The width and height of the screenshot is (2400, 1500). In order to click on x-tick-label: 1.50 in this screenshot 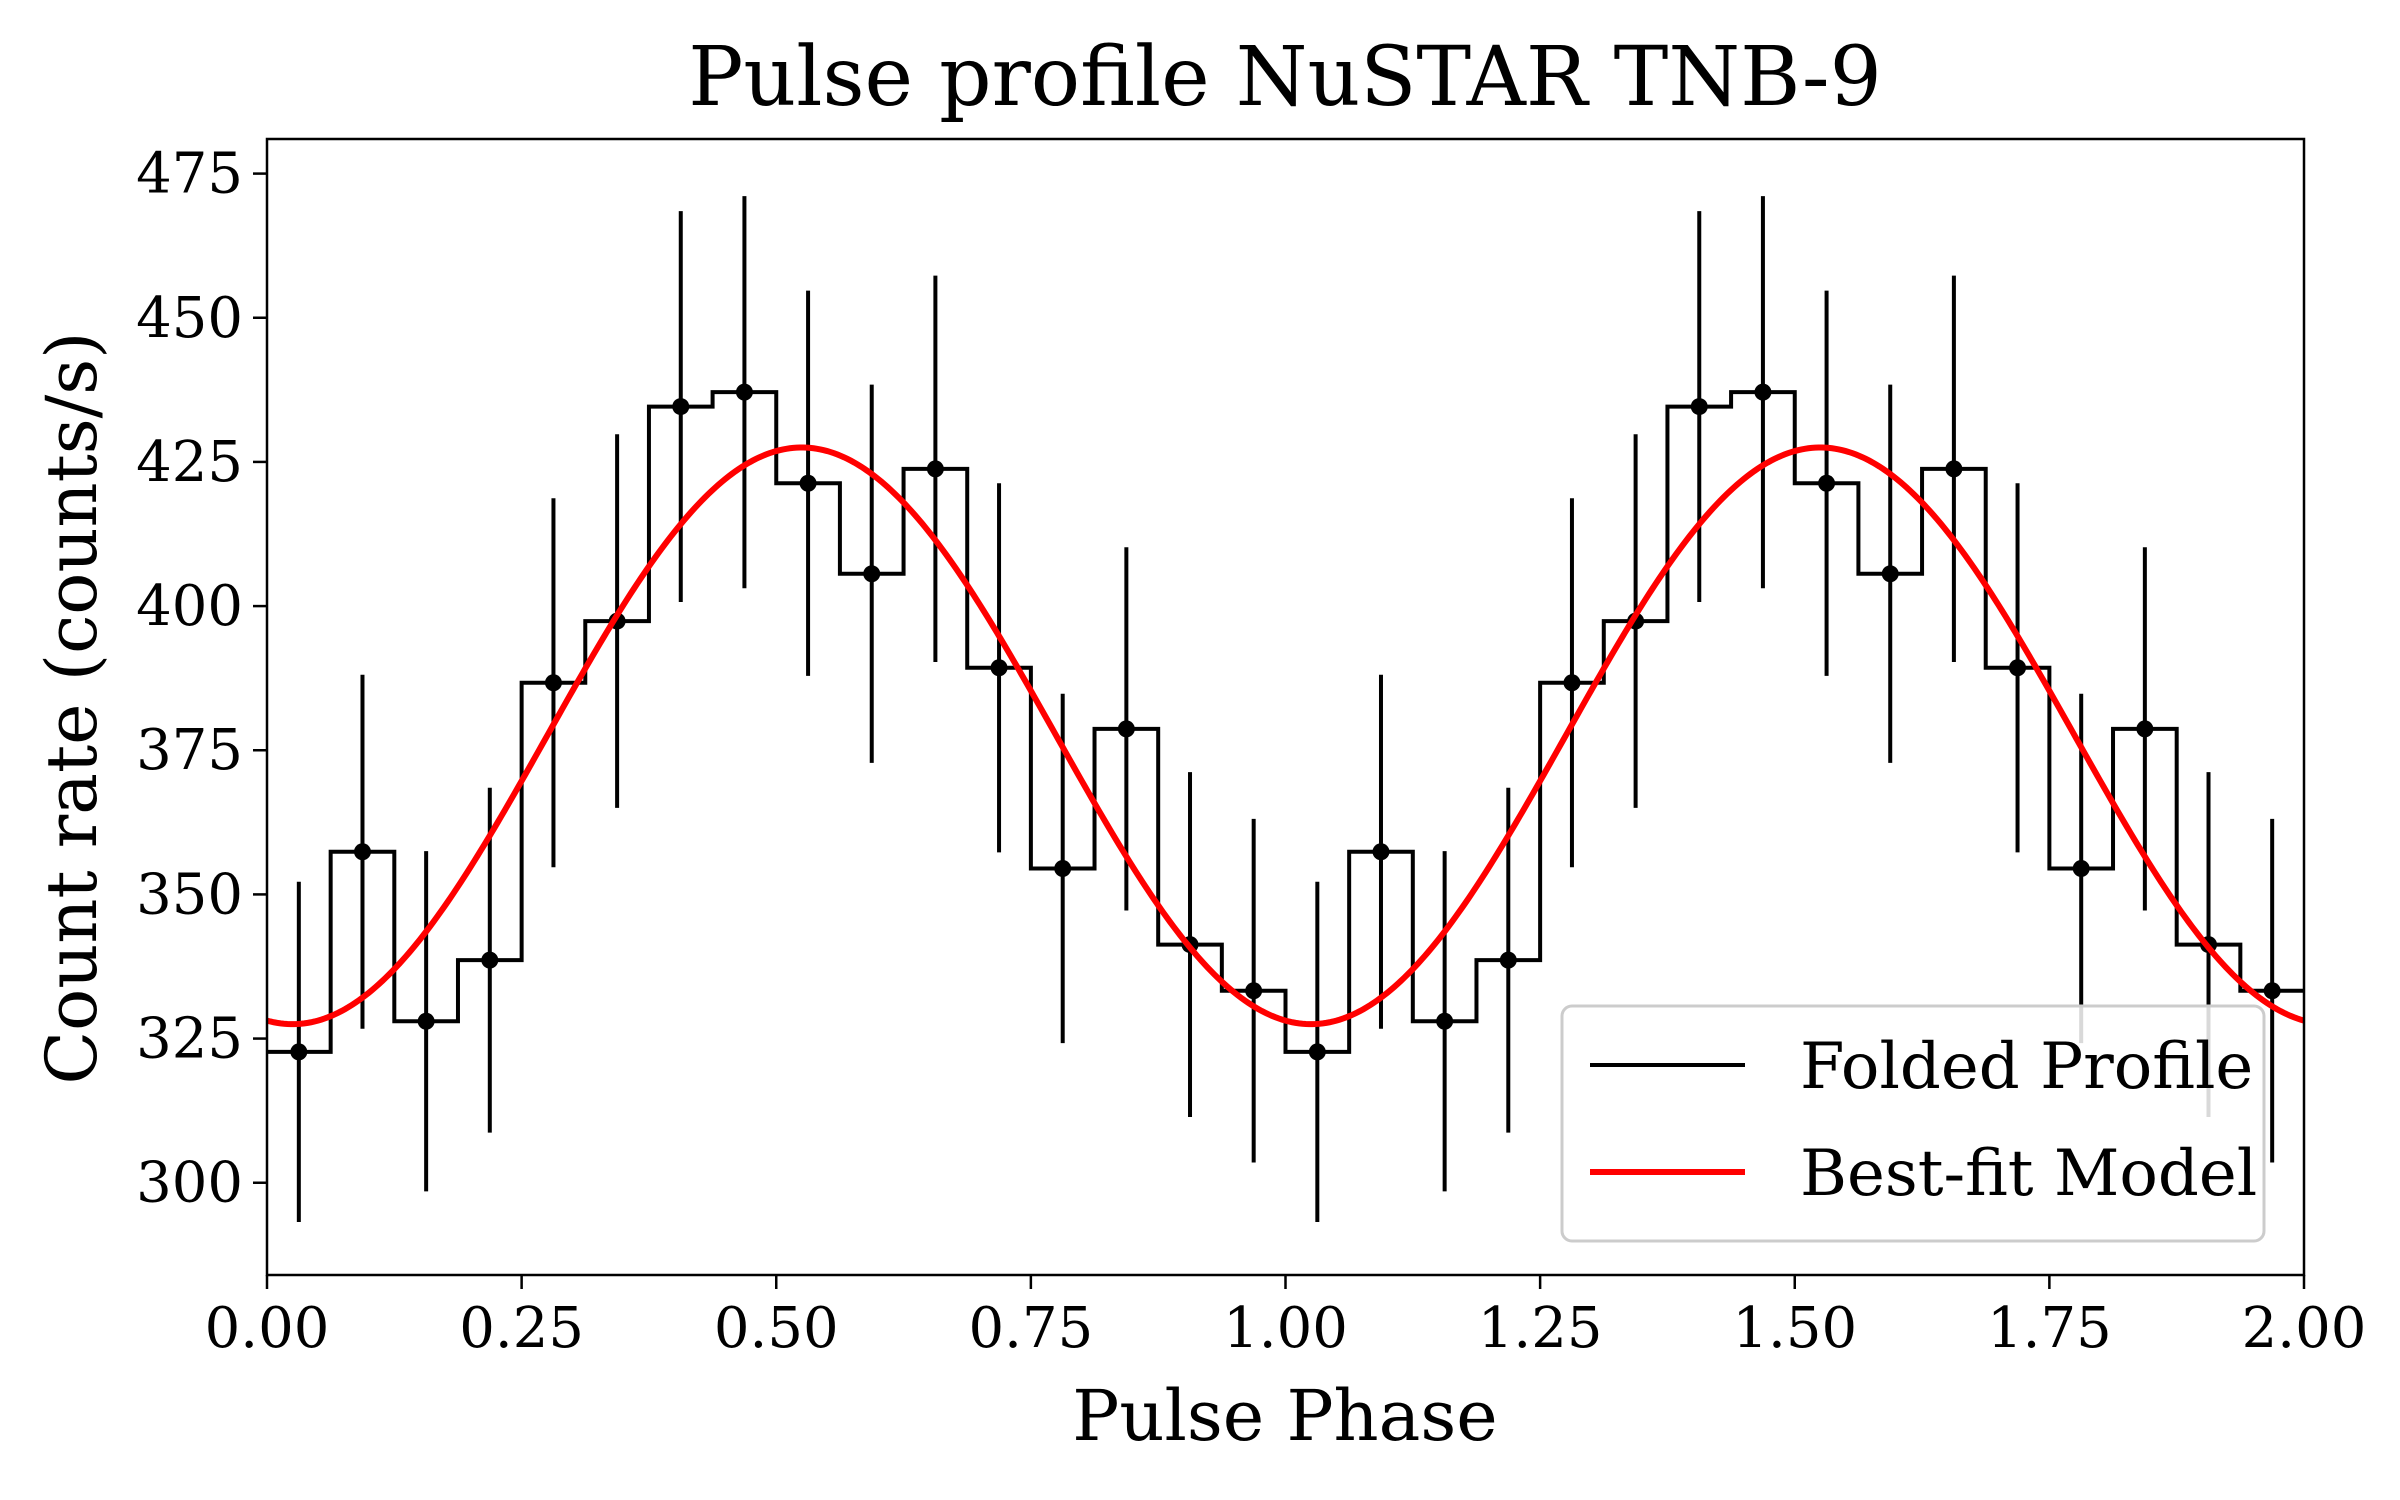, I will do `click(1794, 1328)`.